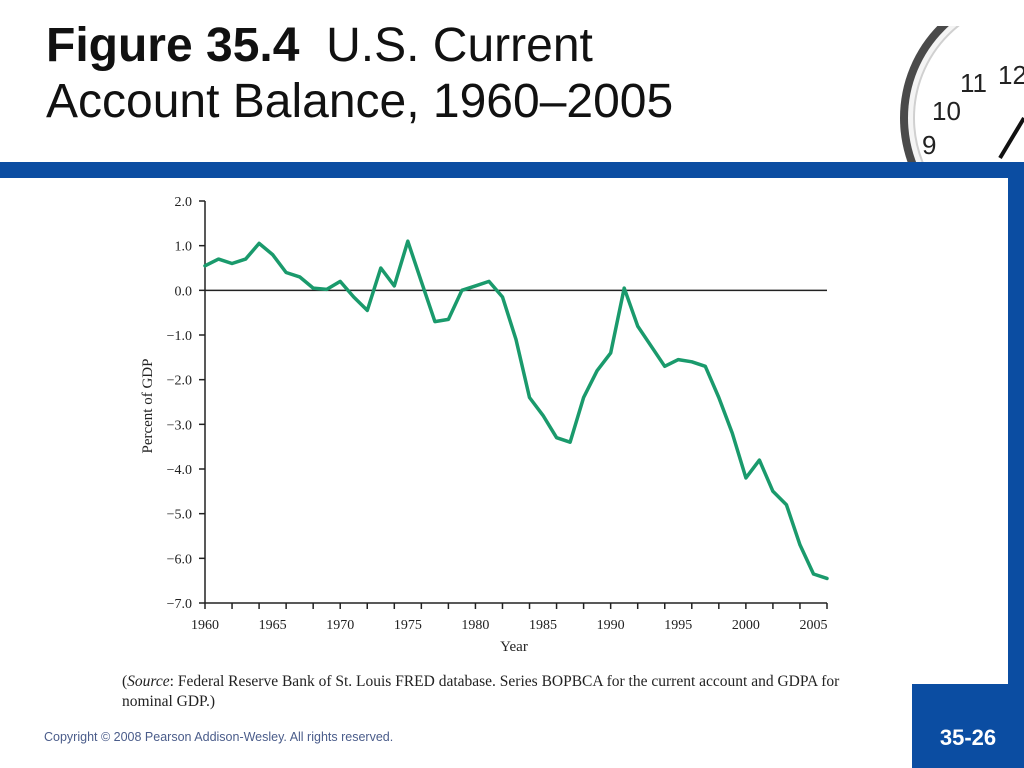 Image resolution: width=1024 pixels, height=768 pixels. I want to click on y-tick-label: −5.0, so click(179, 515).